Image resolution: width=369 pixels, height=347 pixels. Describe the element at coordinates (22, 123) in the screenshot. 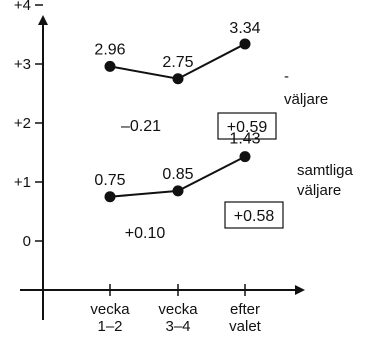

I see `y-tick-label: +2` at that location.